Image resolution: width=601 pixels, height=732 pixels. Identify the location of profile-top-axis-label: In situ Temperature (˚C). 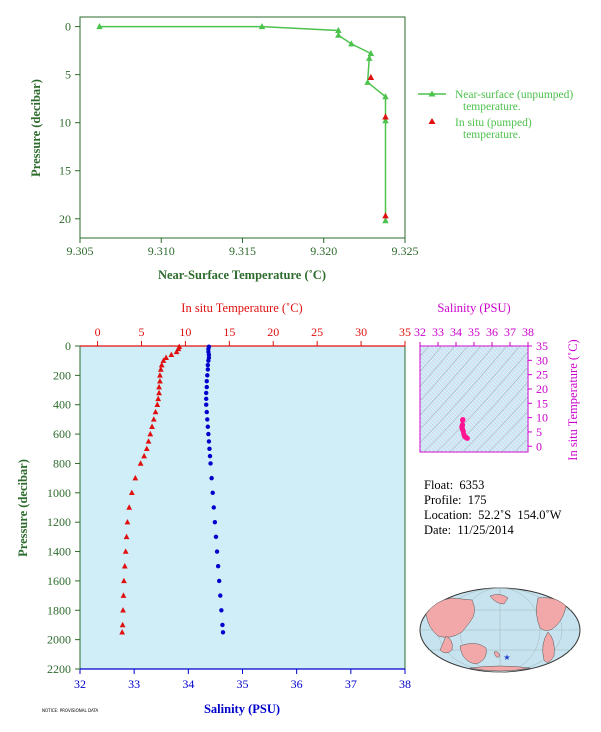
(241, 308).